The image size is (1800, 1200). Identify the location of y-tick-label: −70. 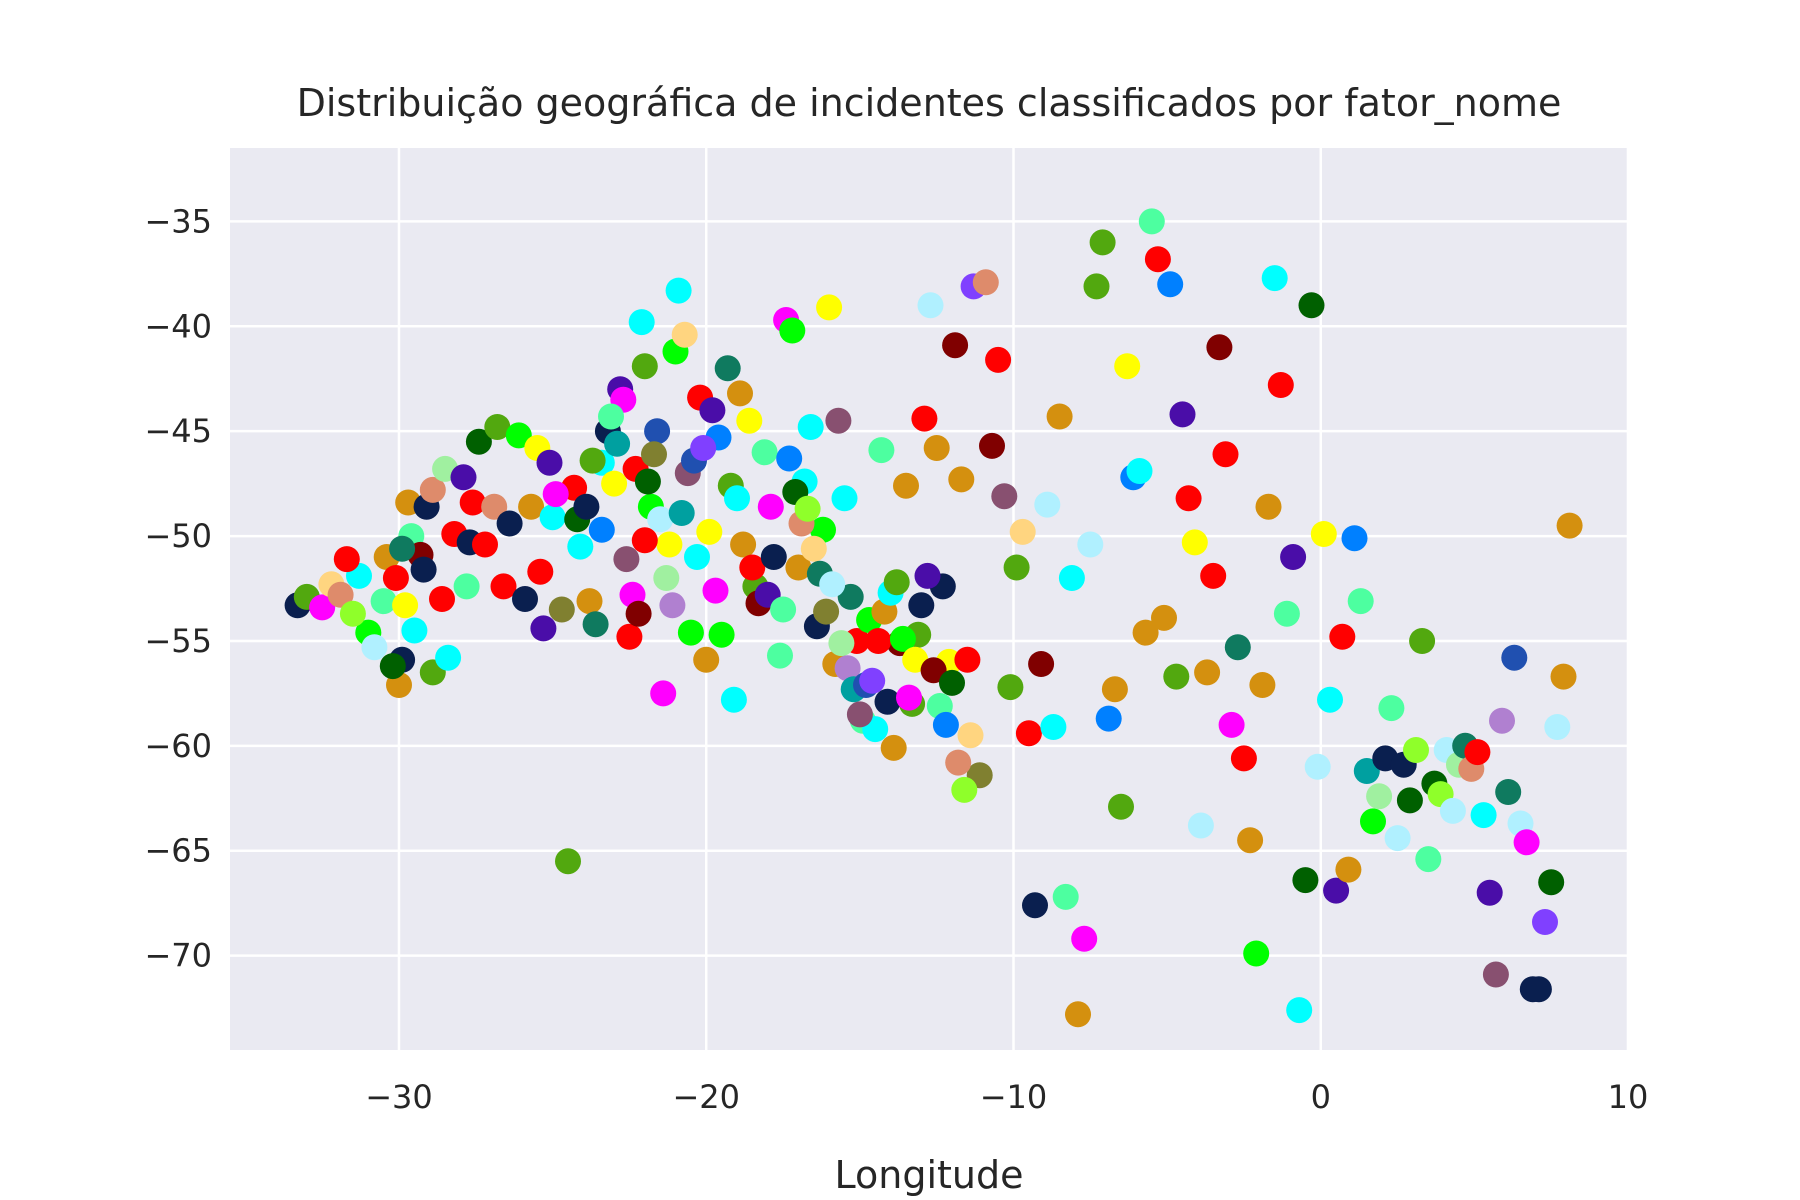
(178, 956).